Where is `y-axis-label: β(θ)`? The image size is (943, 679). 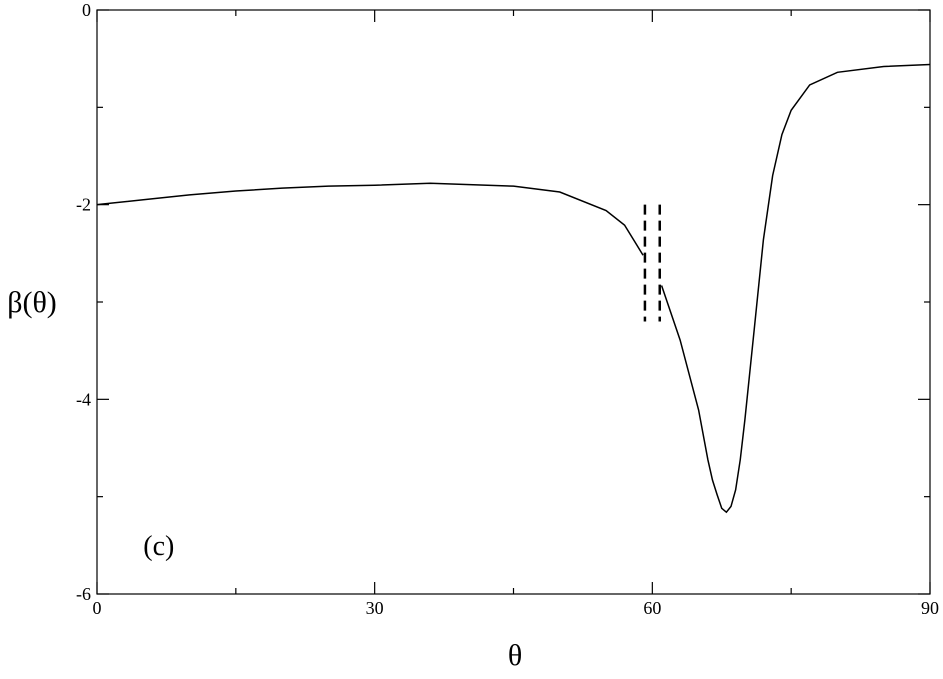
y-axis-label: β(θ) is located at coordinates (32, 302).